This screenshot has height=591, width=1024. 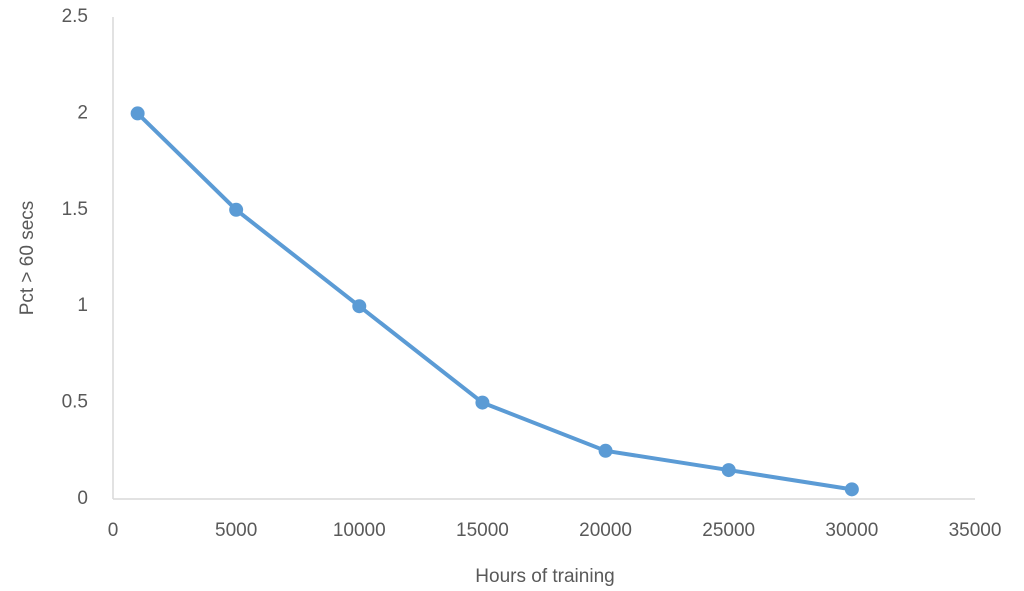 What do you see at coordinates (359, 530) in the screenshot?
I see `x-tick-label: 10000` at bounding box center [359, 530].